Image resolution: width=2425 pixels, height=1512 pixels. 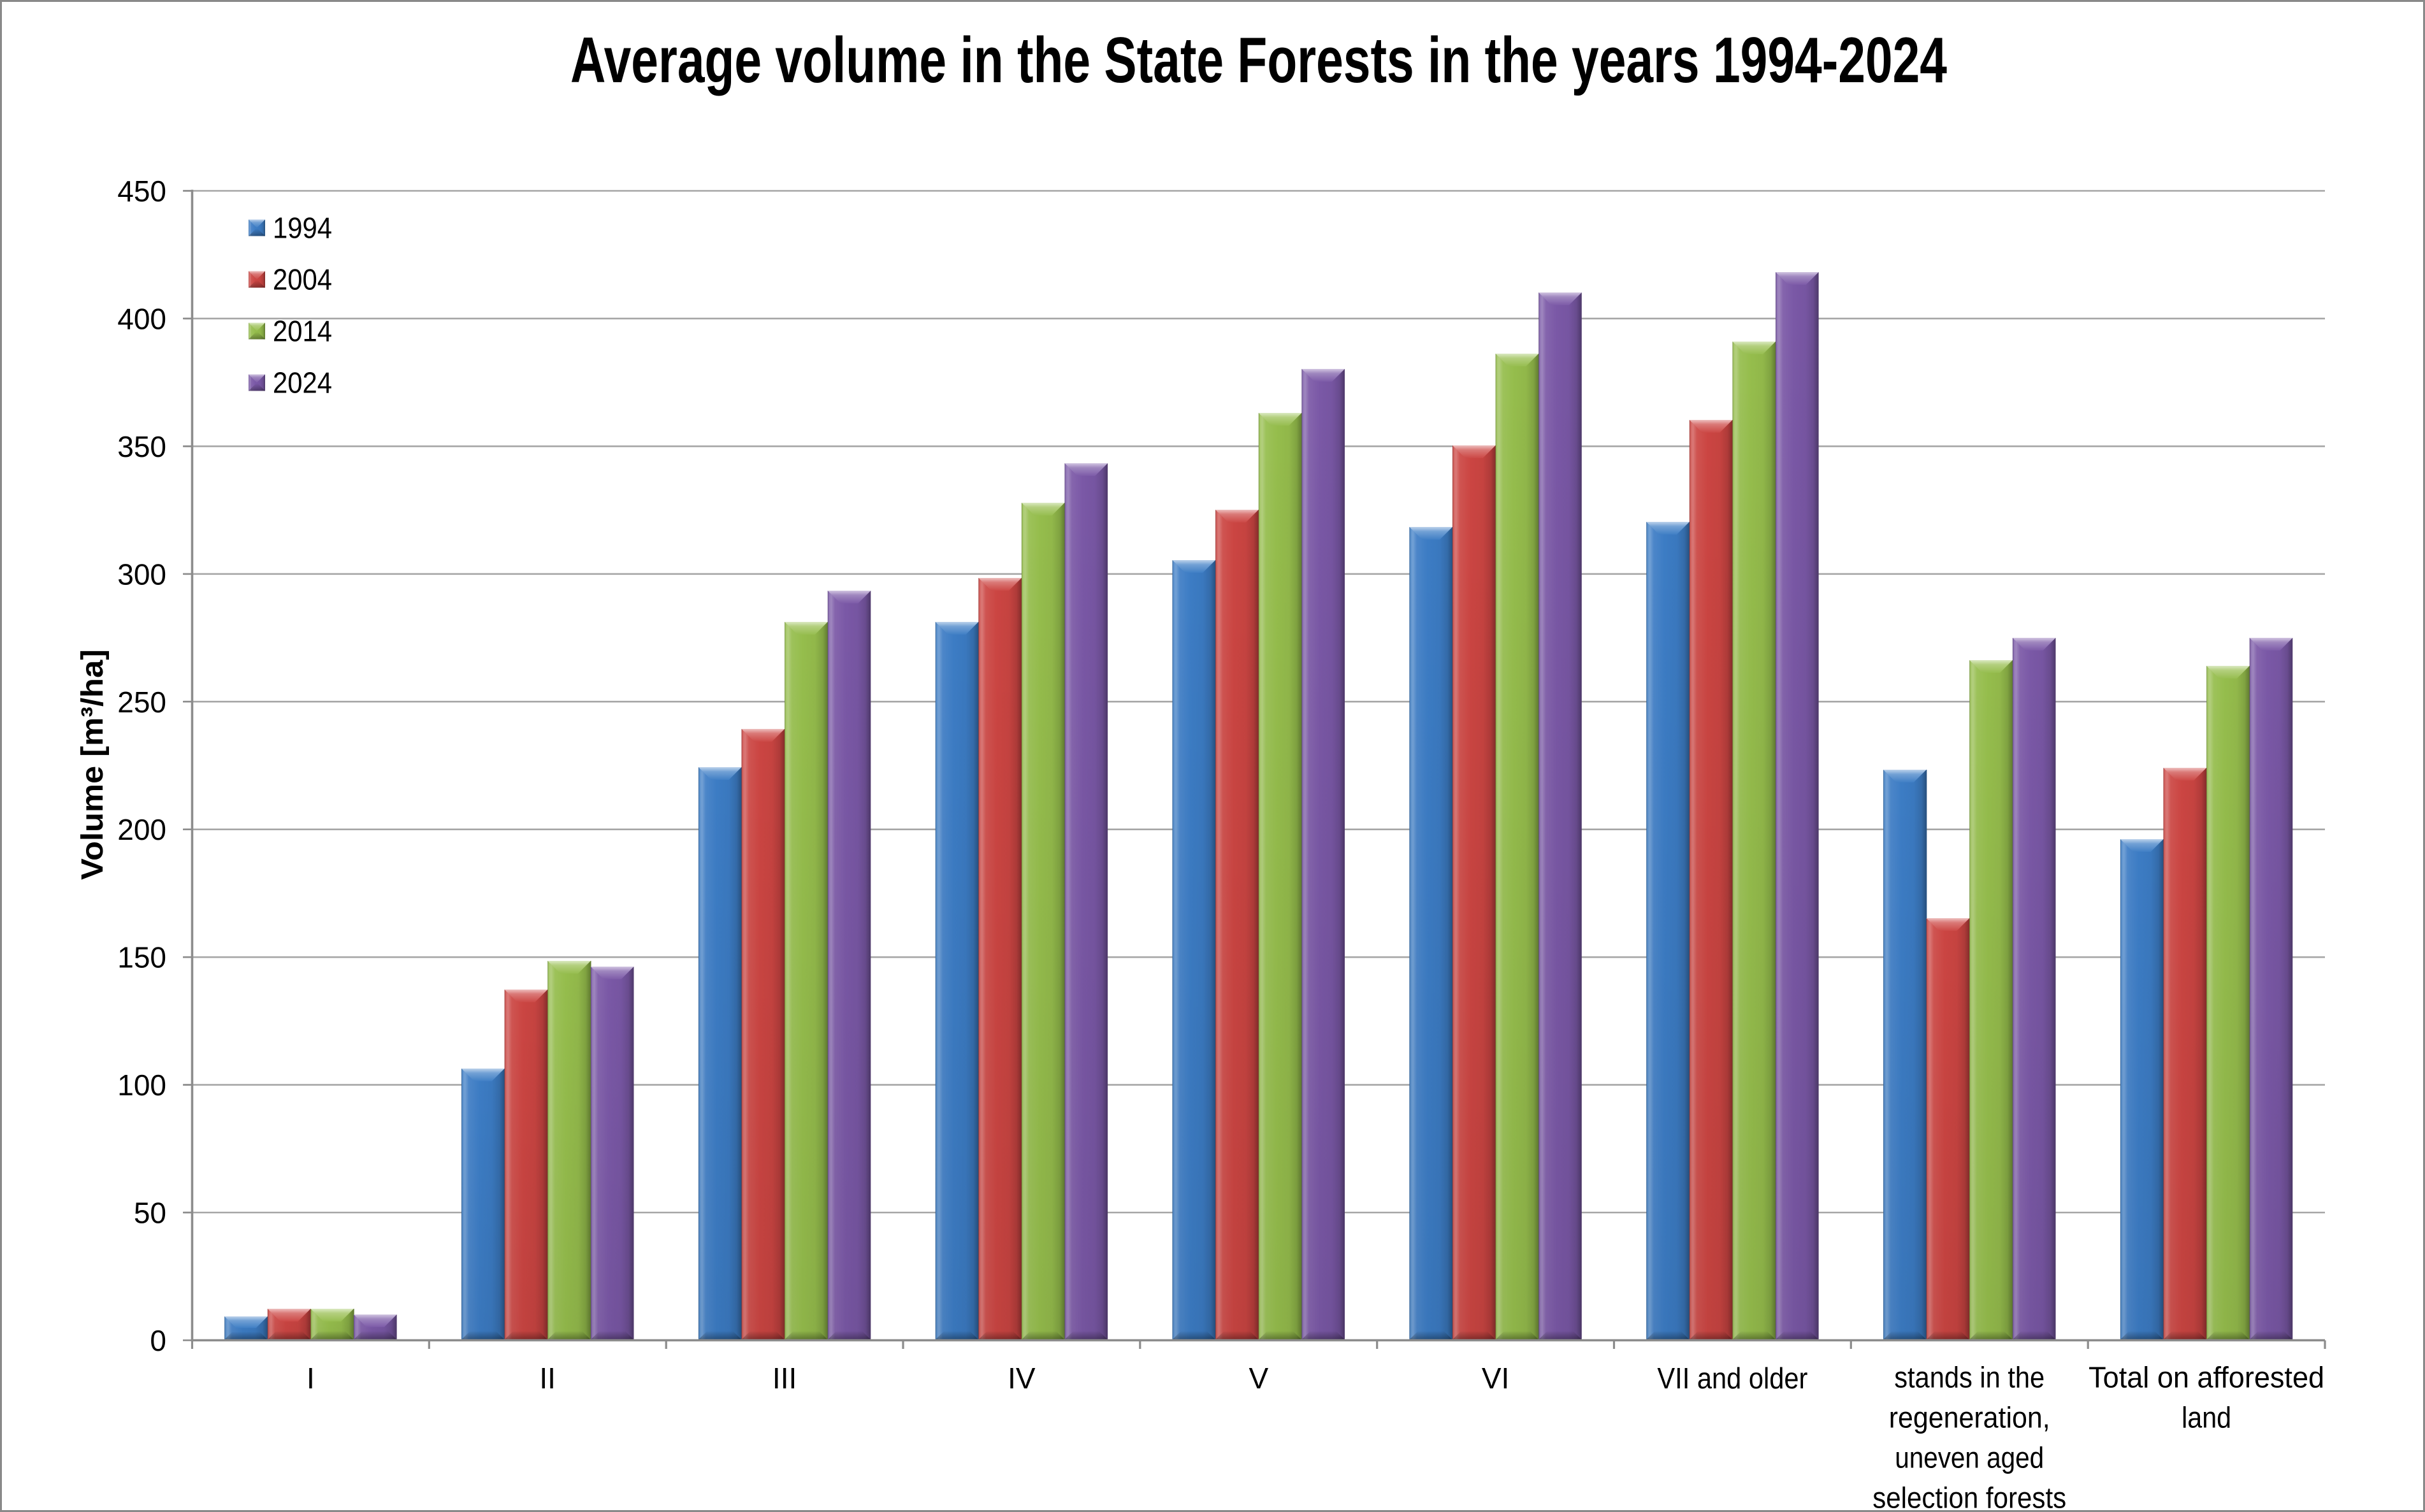 I want to click on svg-text: 50, so click(x=150, y=1213).